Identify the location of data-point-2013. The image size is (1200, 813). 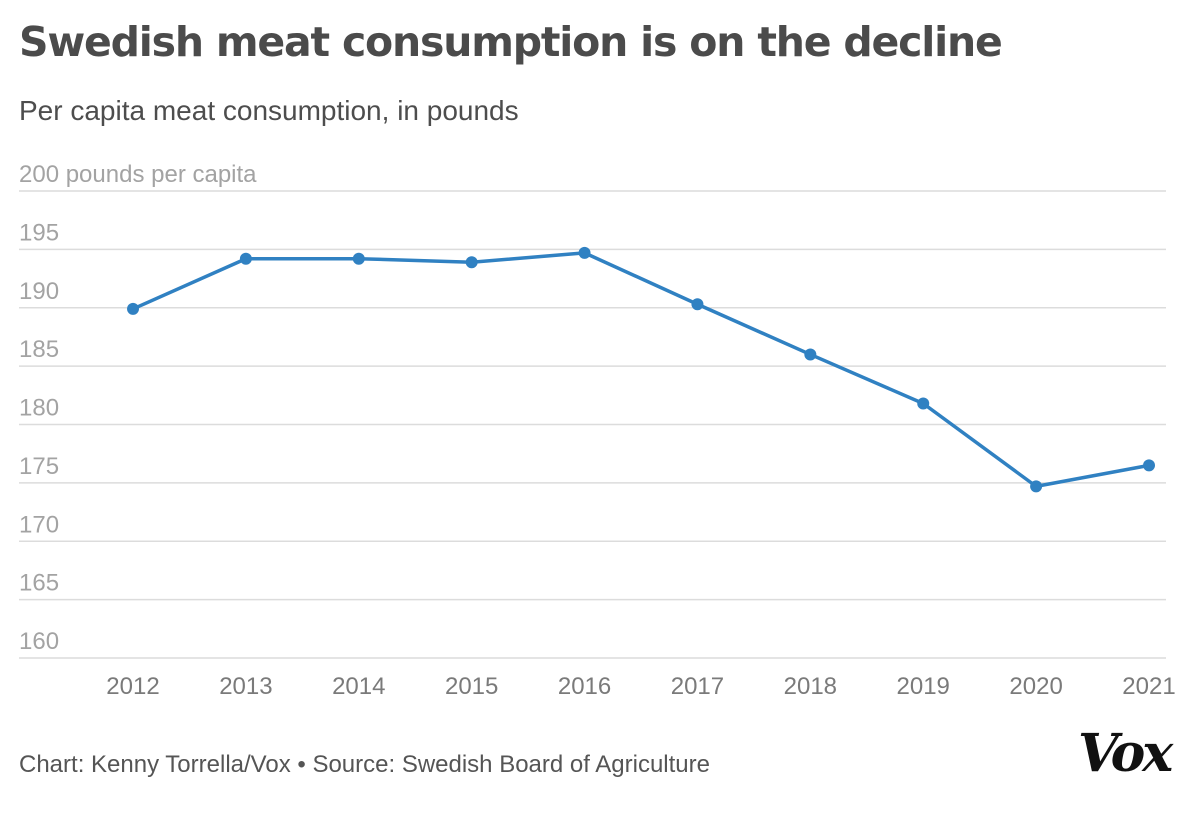
(245, 258).